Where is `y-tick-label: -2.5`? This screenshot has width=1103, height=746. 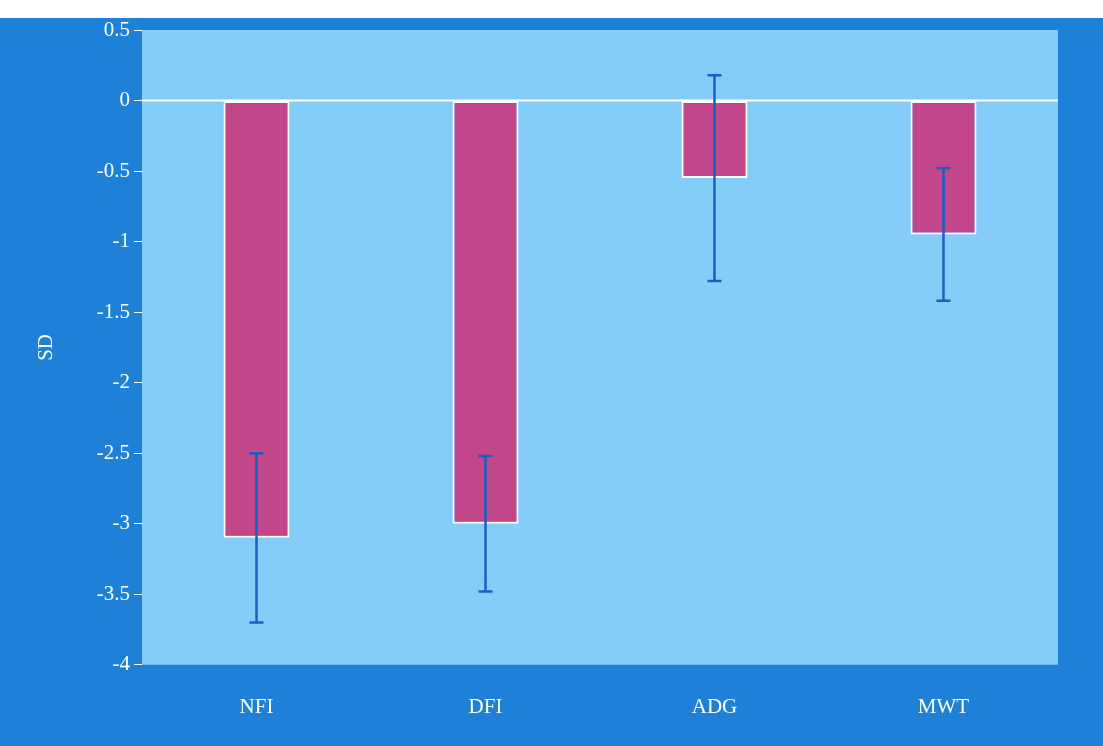 y-tick-label: -2.5 is located at coordinates (113, 451).